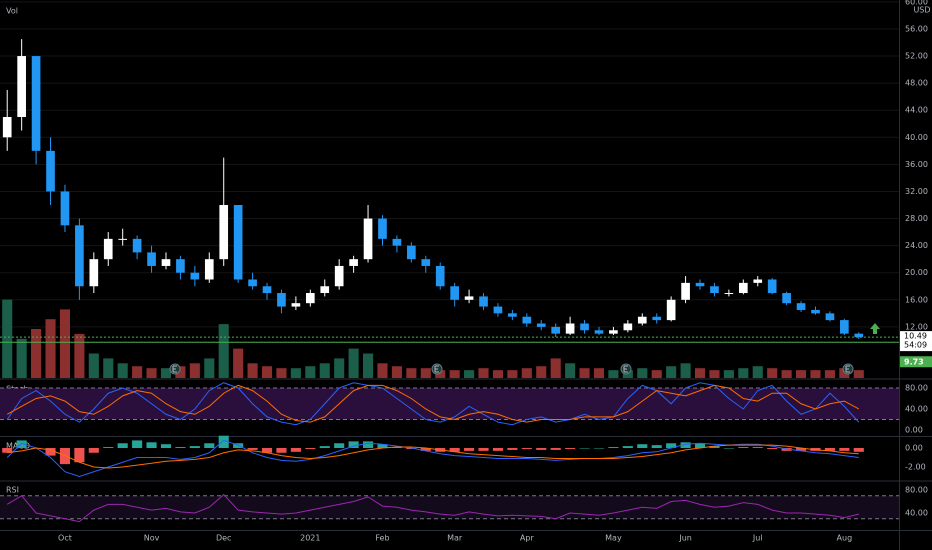 This screenshot has height=550, width=932. What do you see at coordinates (875, 328) in the screenshot?
I see `signal-arrow` at bounding box center [875, 328].